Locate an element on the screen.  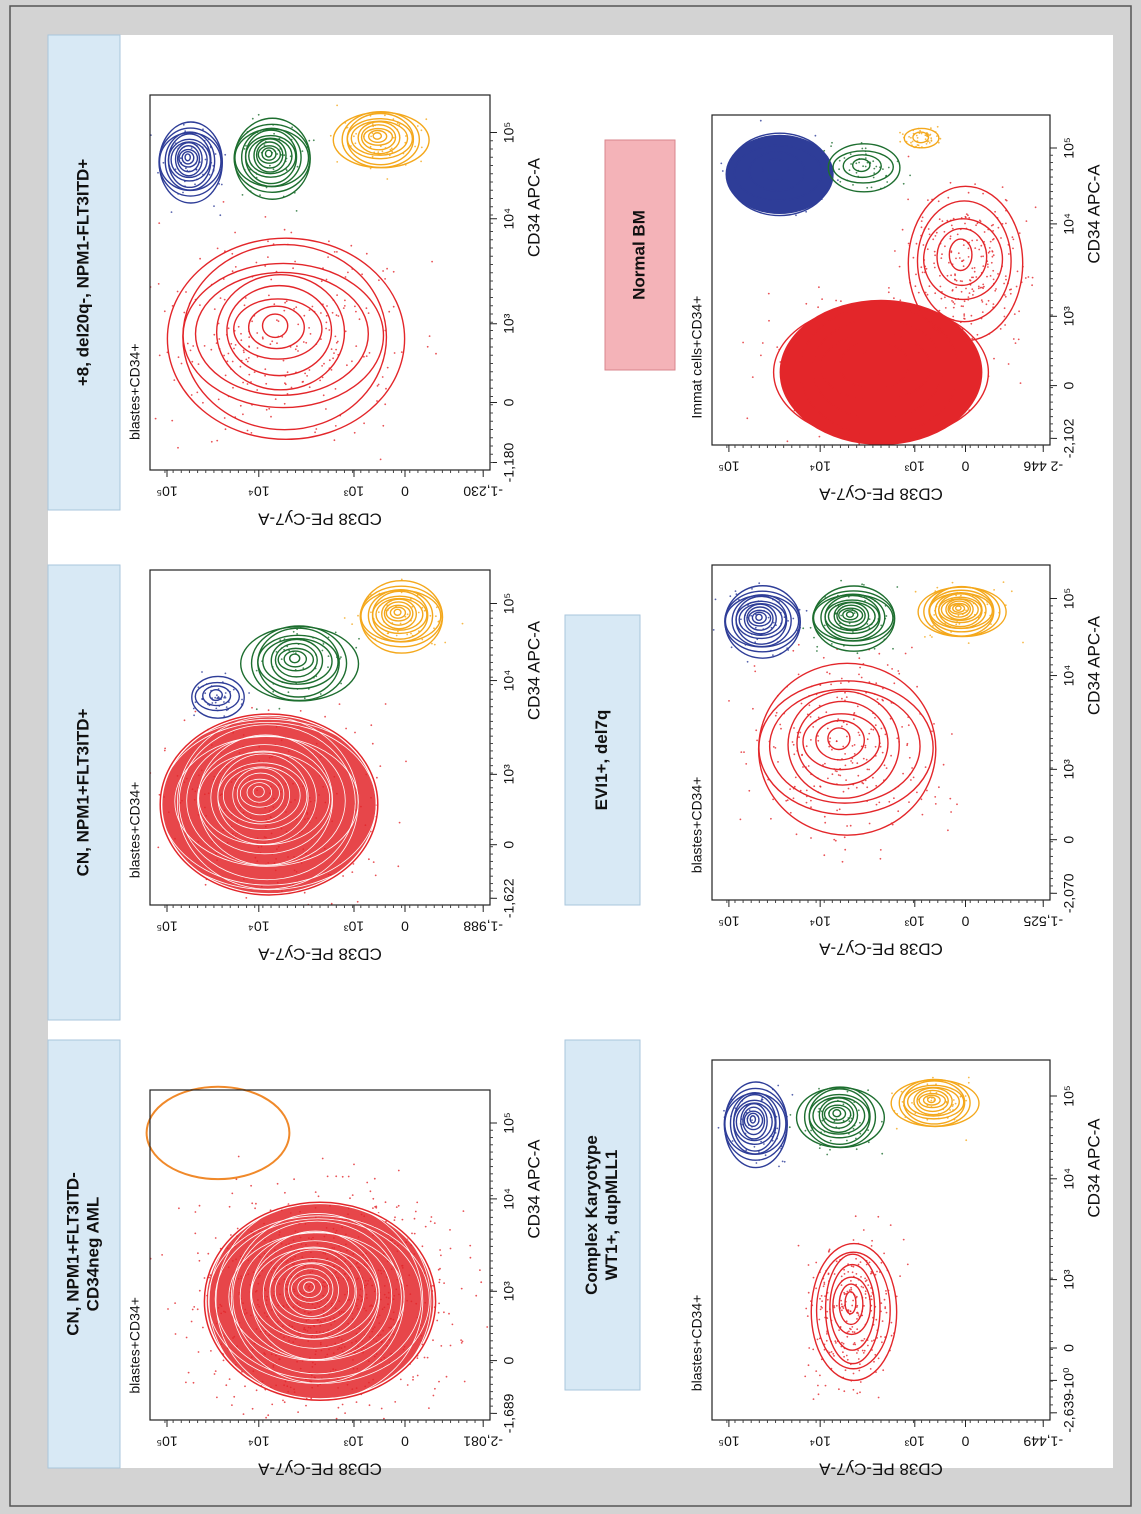
panel-title: CN, NPM1+FLT3ITD- is located at coordinates (72, 1254).